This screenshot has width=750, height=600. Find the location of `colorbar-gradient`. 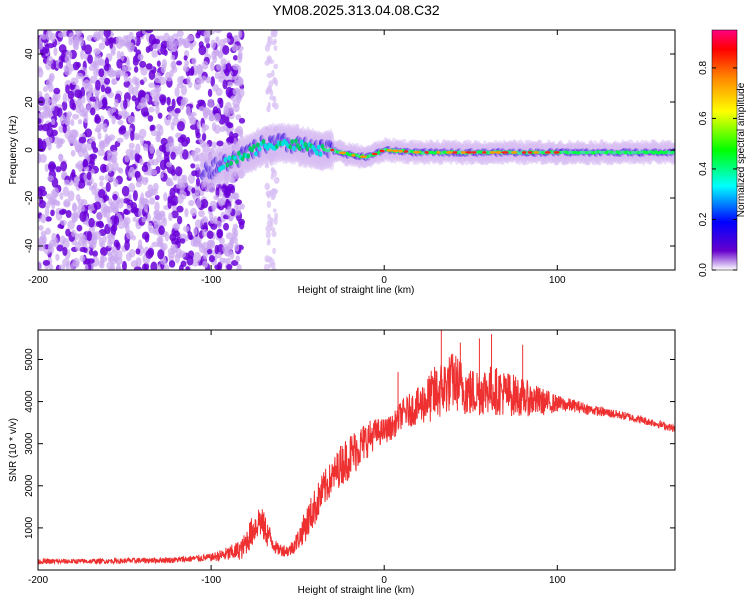

colorbar-gradient is located at coordinates (724, 150).